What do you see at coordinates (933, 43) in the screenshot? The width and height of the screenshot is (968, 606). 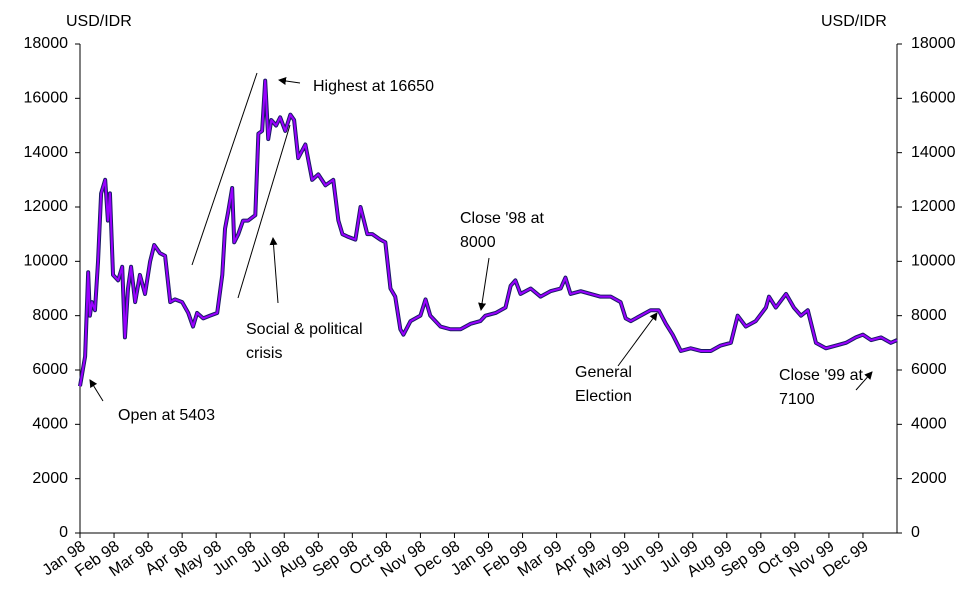 I see `y2-tick-label: 18000` at bounding box center [933, 43].